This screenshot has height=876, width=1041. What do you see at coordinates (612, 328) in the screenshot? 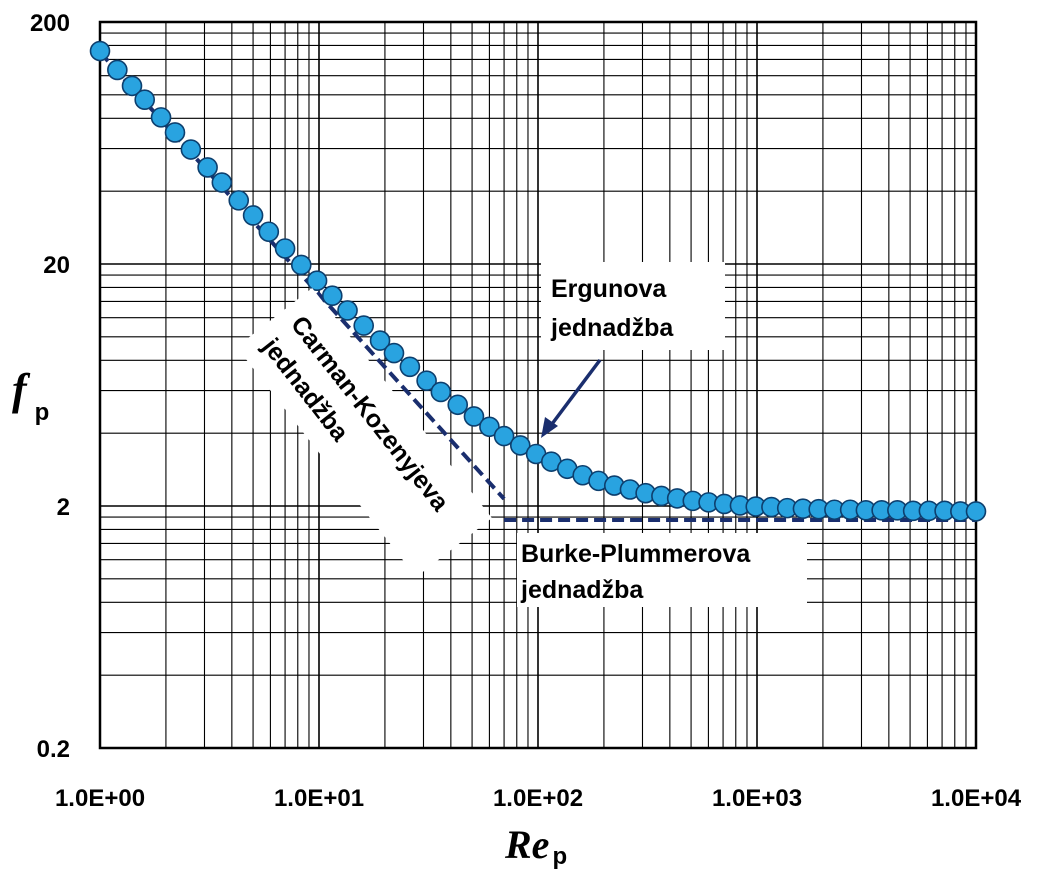
I see `annotation-ergun-line2: jednadžba` at bounding box center [612, 328].